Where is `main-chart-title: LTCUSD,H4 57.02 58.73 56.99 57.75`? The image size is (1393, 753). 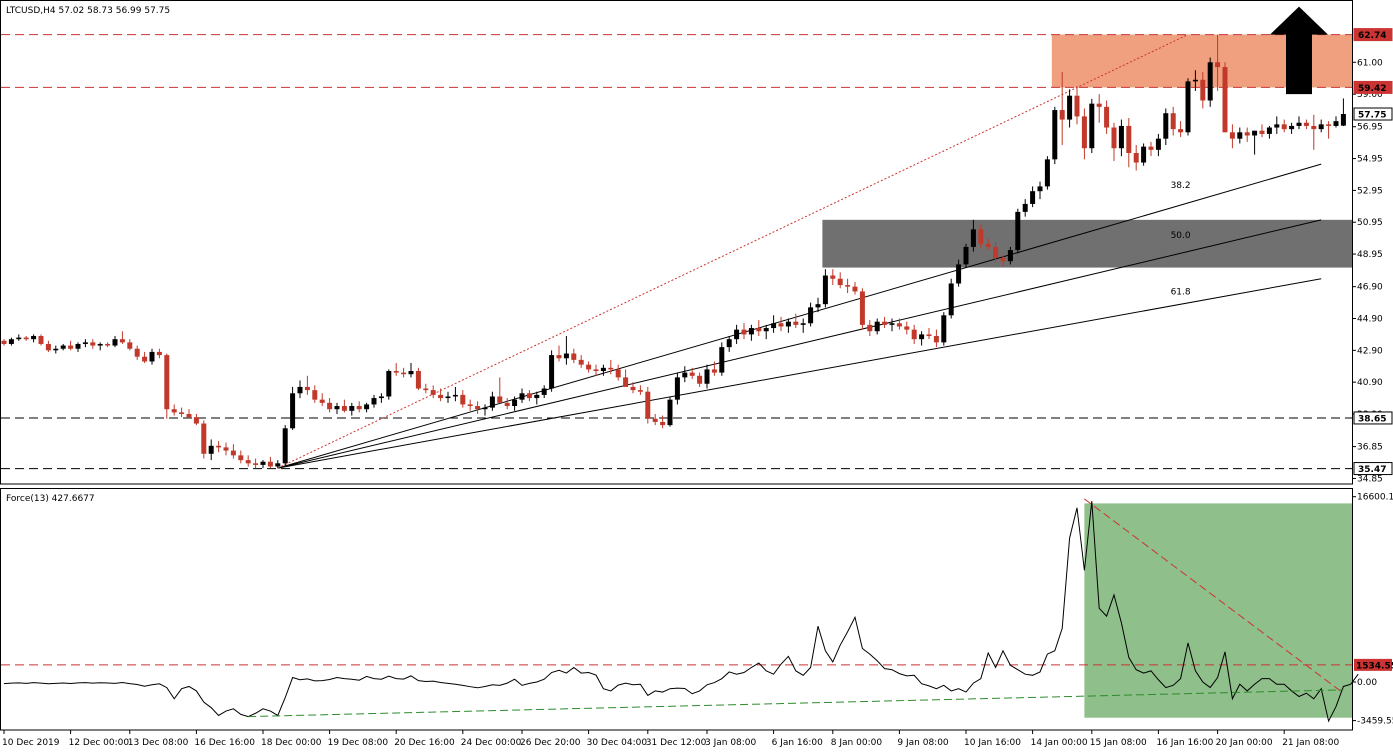 main-chart-title: LTCUSD,H4 57.02 58.73 56.99 57.75 is located at coordinates (88, 11).